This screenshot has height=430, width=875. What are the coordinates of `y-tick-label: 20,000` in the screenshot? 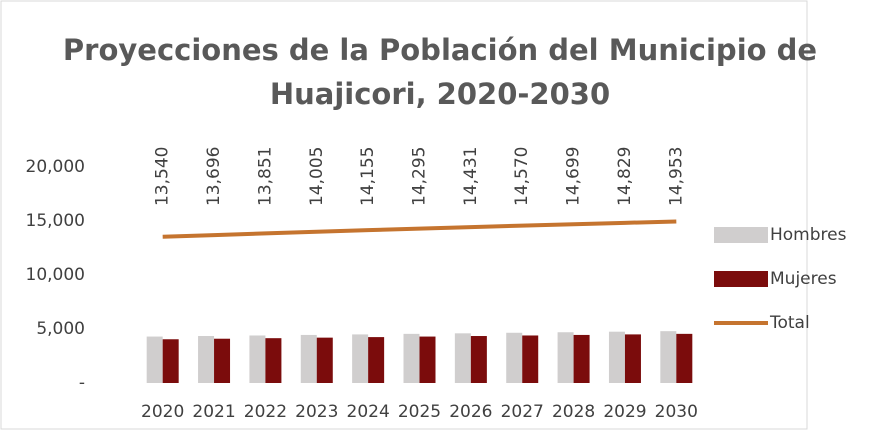 It's located at (55, 167).